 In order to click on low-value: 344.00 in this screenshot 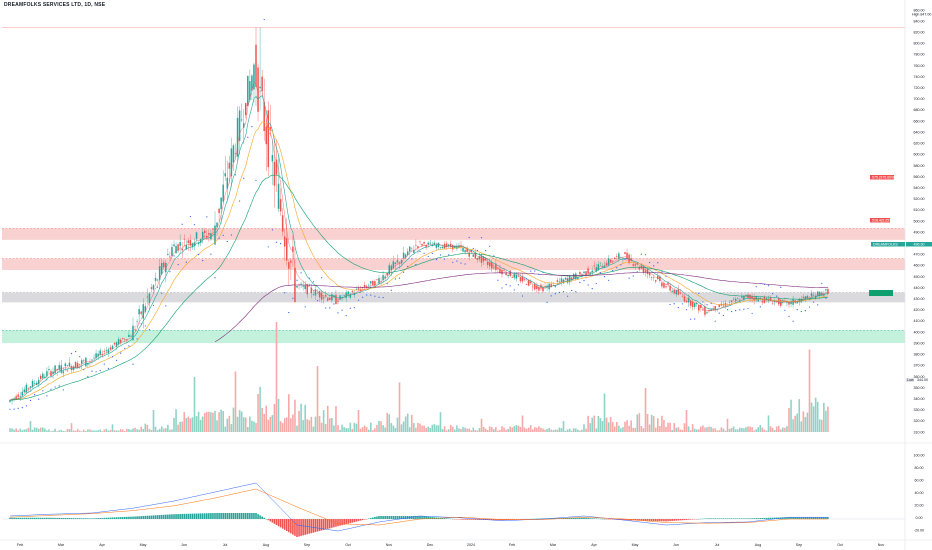, I will do `click(922, 380)`.